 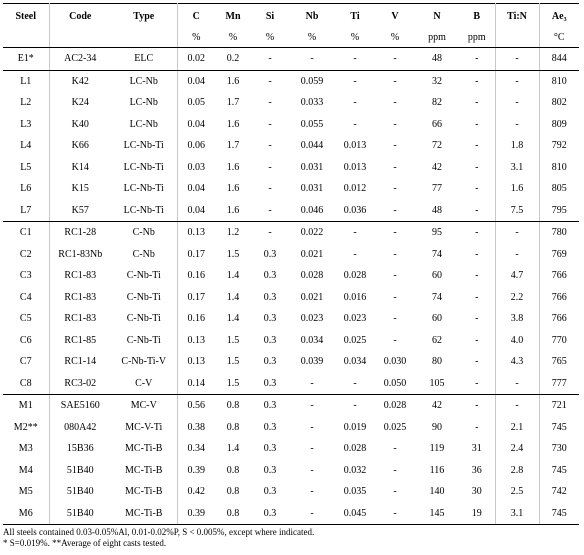 I want to click on table-cell: L3, so click(x=26, y=124).